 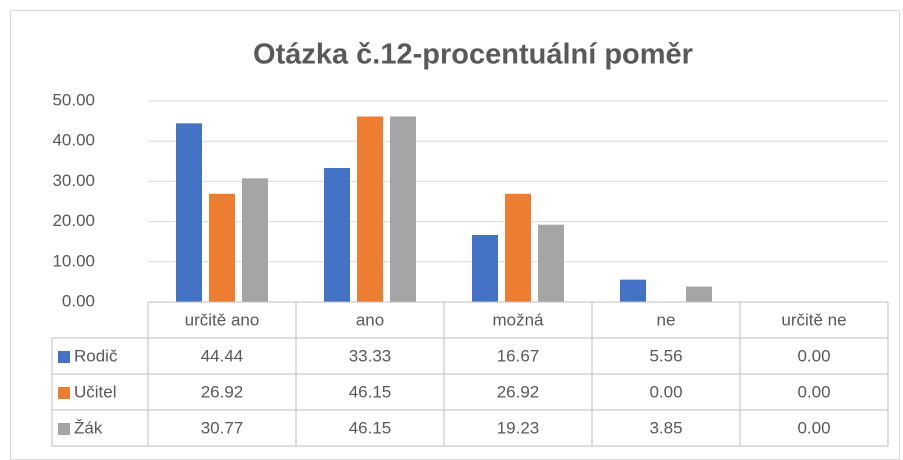 What do you see at coordinates (473, 55) in the screenshot?
I see `chart-title: Otázka č.12-procentuální poměr` at bounding box center [473, 55].